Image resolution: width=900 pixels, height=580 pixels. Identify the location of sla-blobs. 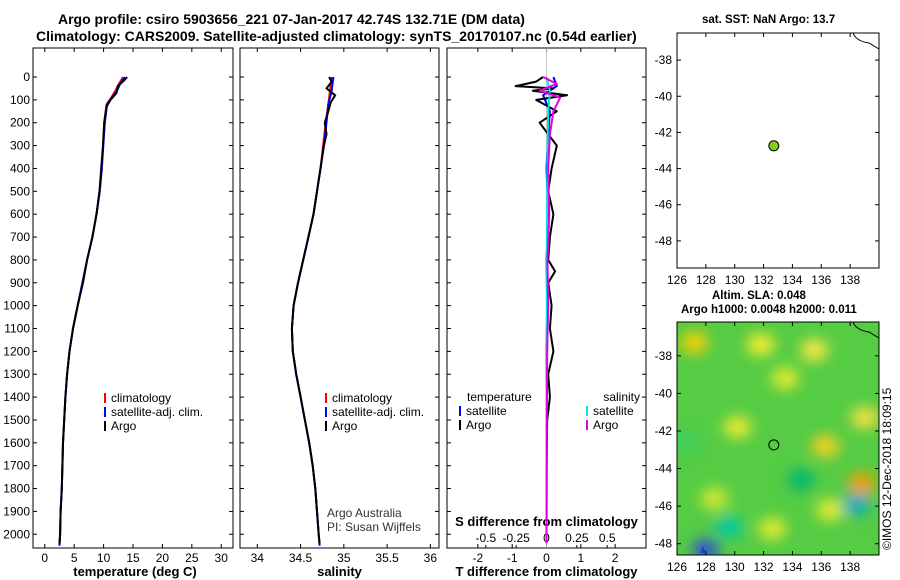
(778, 443).